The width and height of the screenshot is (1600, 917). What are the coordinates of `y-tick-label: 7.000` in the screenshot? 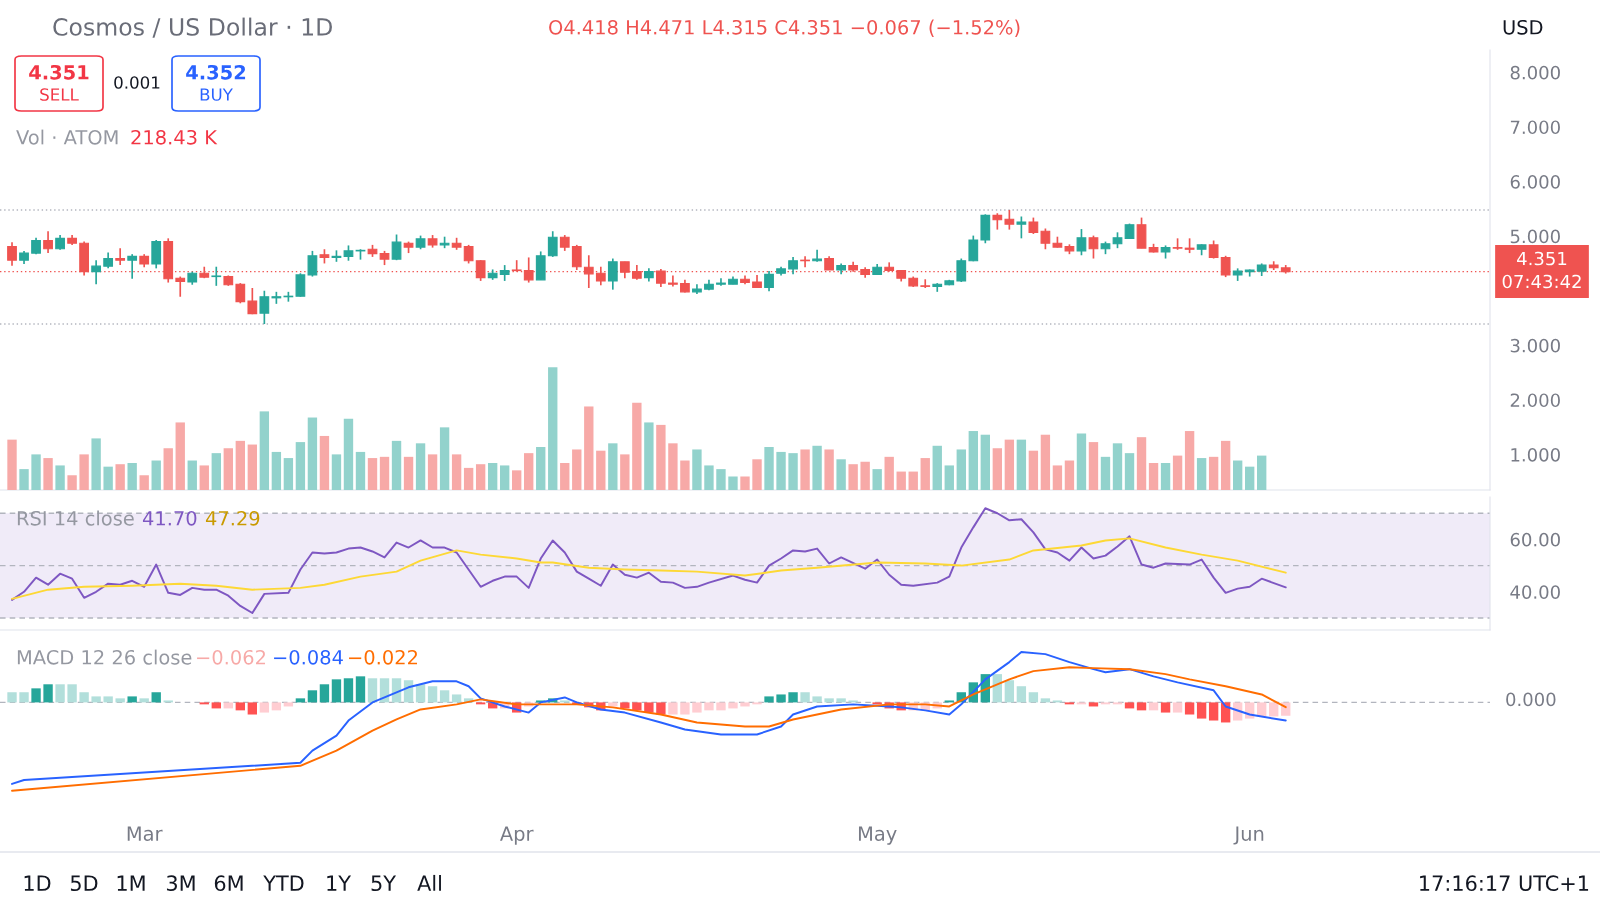 It's located at (1535, 127).